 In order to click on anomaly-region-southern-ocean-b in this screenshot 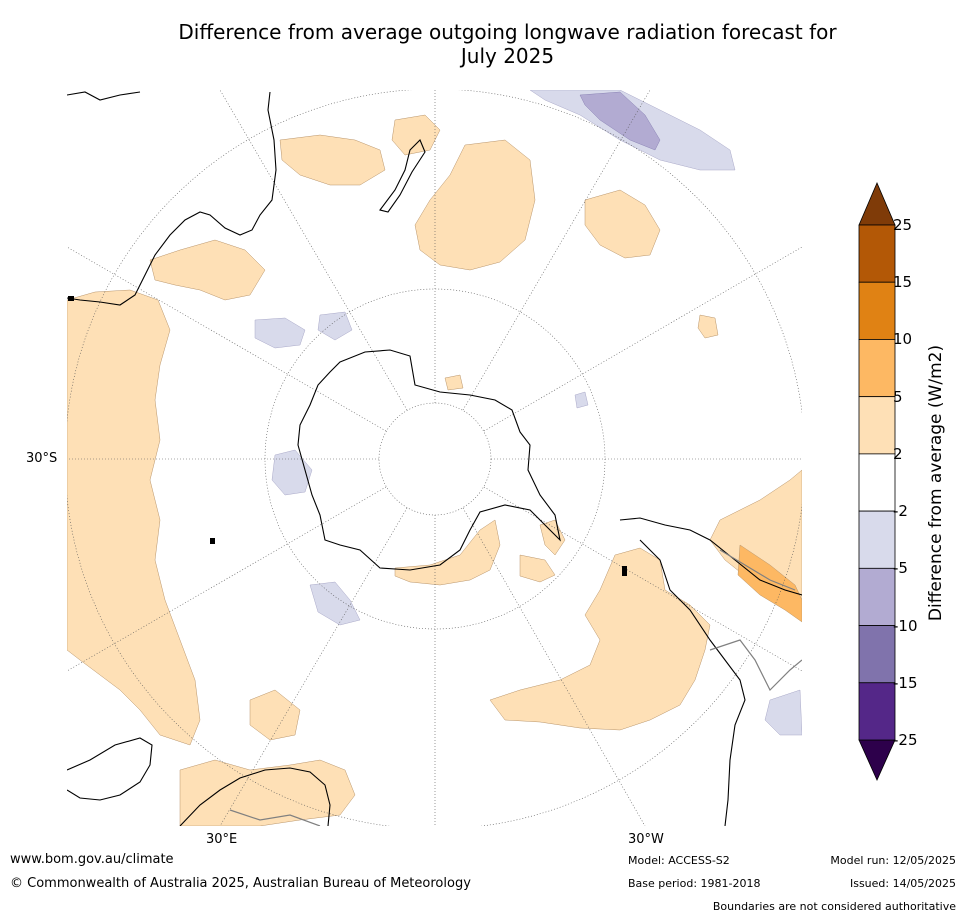, I will do `click(537, 568)`.